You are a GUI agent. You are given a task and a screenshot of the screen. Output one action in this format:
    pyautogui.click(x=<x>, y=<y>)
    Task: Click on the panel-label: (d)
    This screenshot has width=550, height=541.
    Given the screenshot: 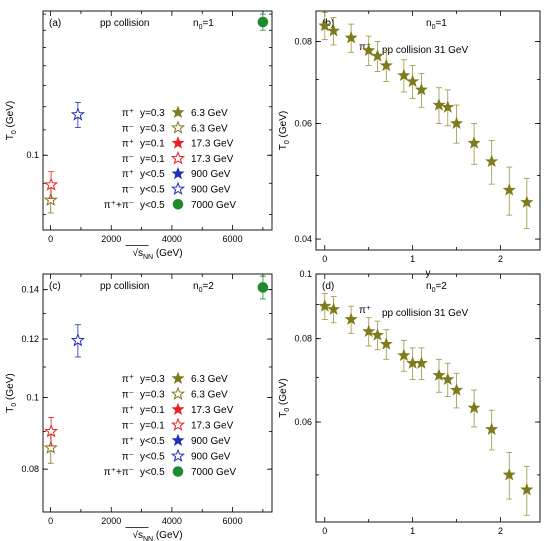 What is the action you would take?
    pyautogui.click(x=328, y=286)
    